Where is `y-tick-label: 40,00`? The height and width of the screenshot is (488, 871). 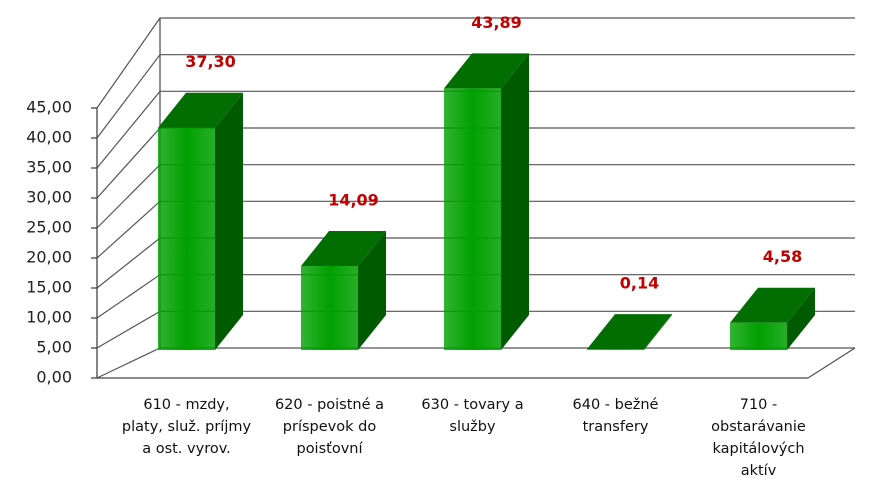 y-tick-label: 40,00 is located at coordinates (49, 137).